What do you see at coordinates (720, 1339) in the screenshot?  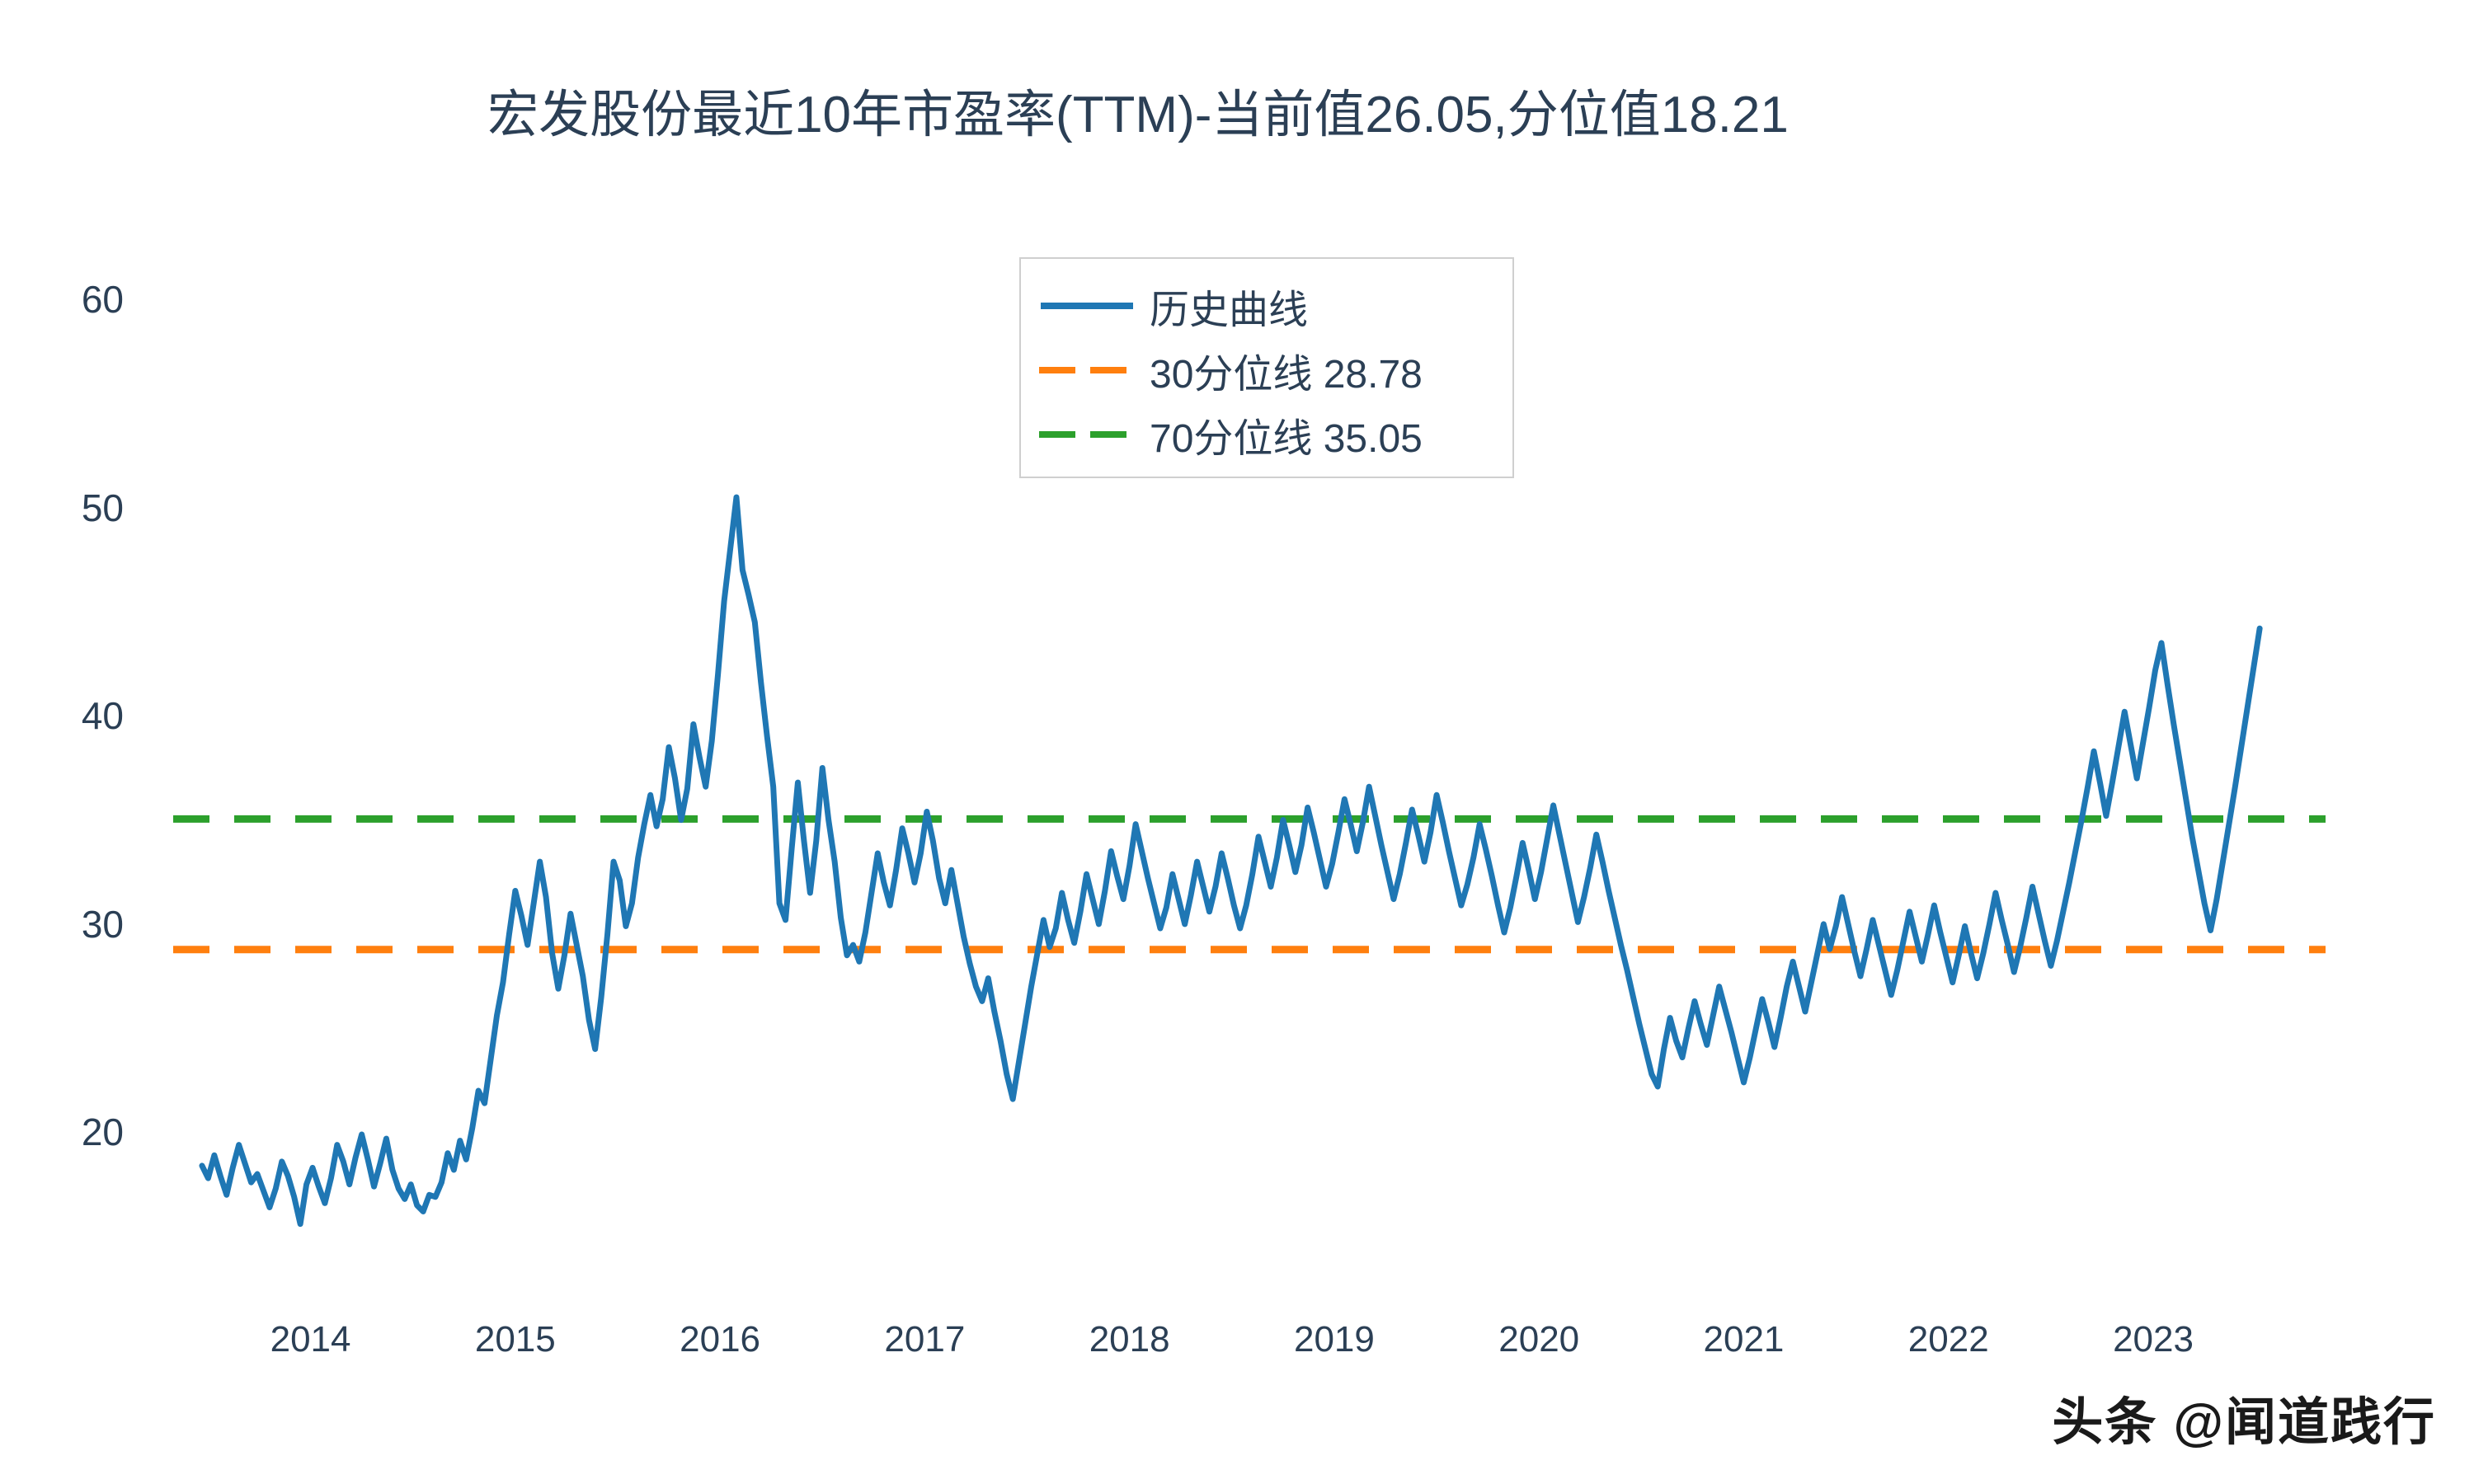 I see `x-tick-label: 2016` at bounding box center [720, 1339].